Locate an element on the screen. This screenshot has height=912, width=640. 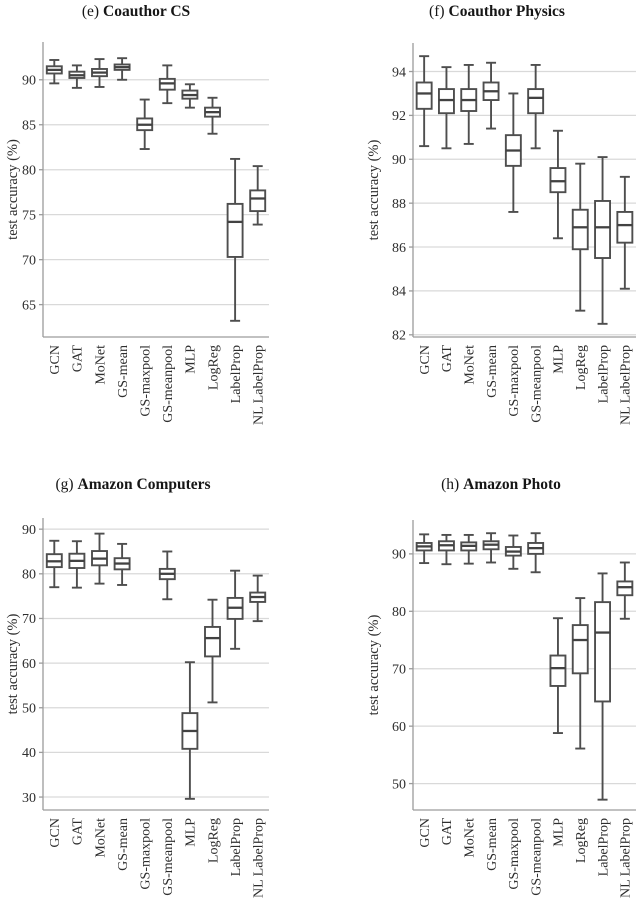
y-tick-label: 88 is located at coordinates (399, 204).